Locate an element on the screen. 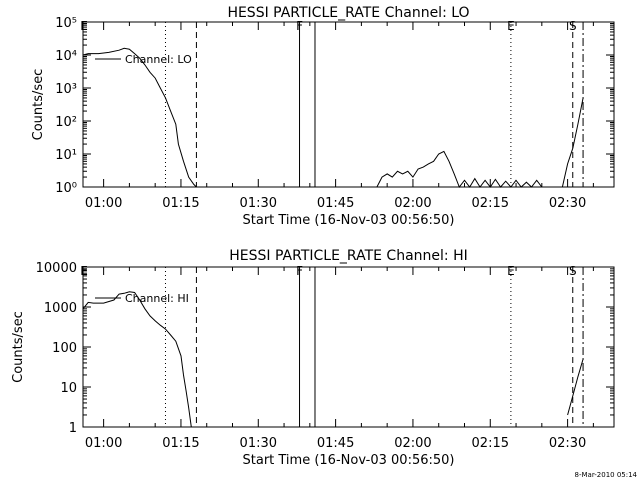  y-tick-label: 10 is located at coordinates (68, 388).